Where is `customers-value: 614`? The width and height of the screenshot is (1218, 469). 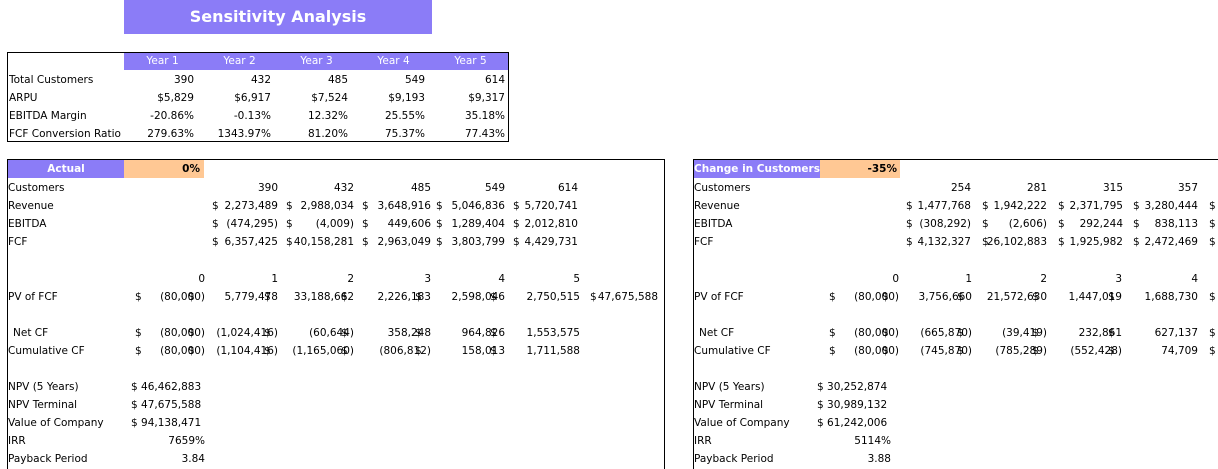
customers-value: 614 is located at coordinates (567, 188).